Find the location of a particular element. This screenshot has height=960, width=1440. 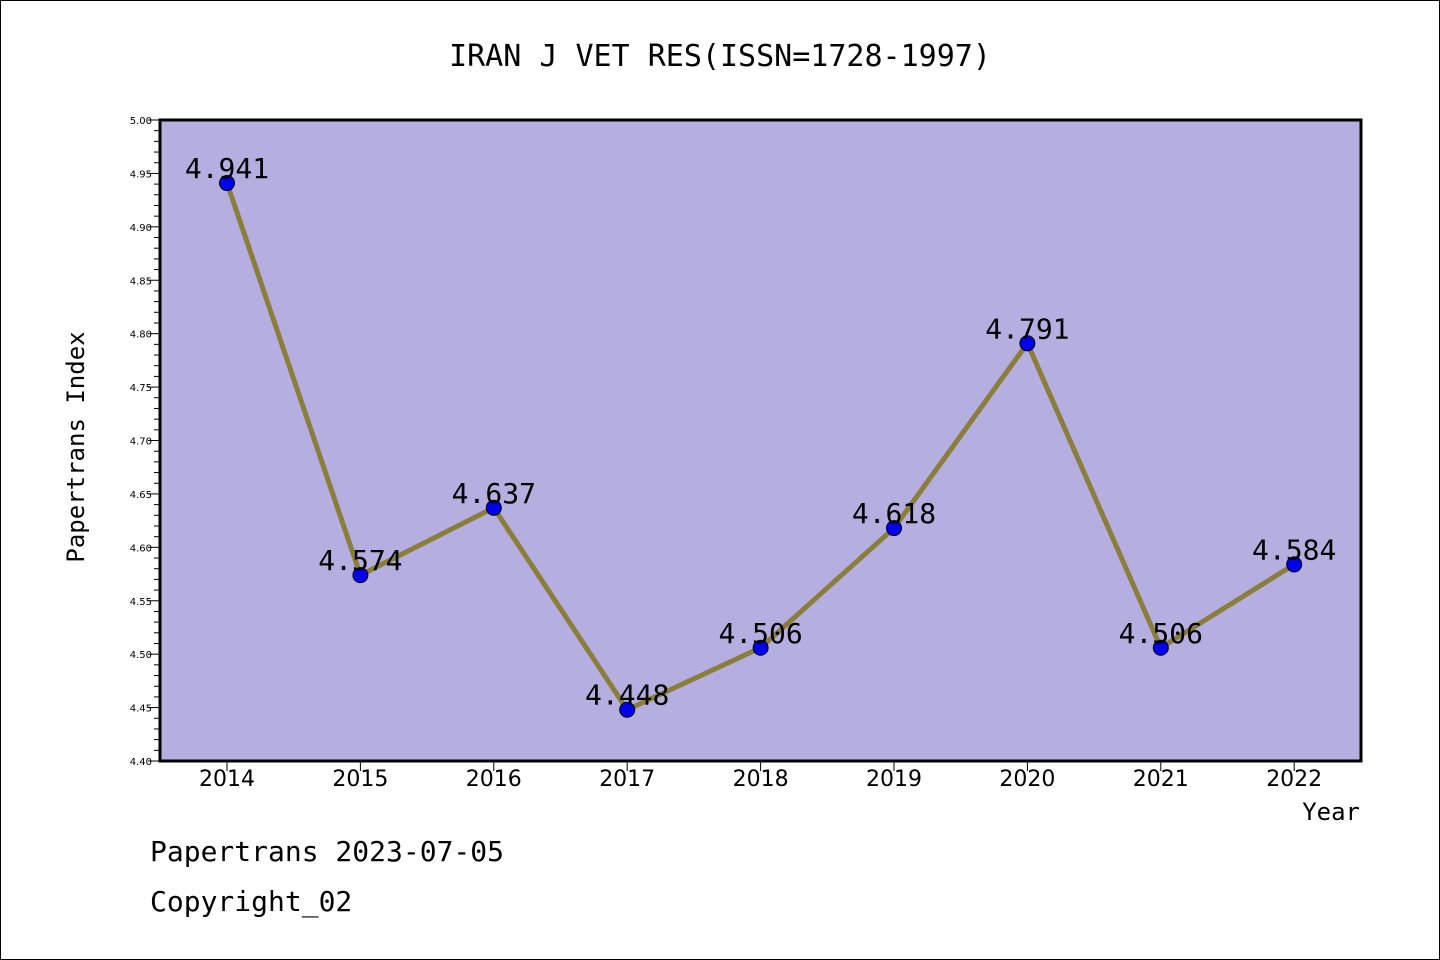

y-tick-label: 5.00 is located at coordinates (141, 121).